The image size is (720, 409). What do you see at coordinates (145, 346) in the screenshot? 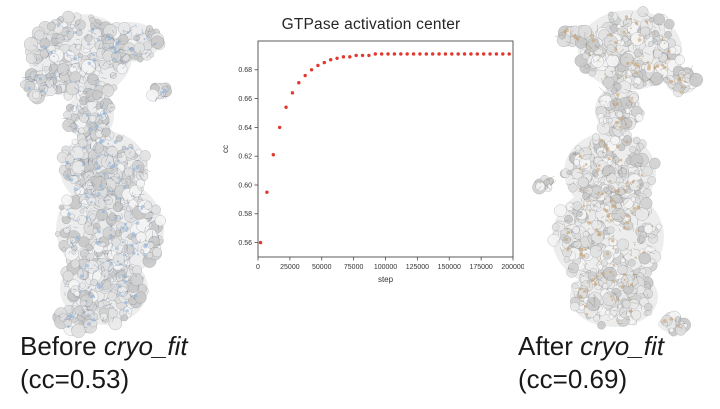
I see `left-caption-program-name: cryo_fit` at bounding box center [145, 346].